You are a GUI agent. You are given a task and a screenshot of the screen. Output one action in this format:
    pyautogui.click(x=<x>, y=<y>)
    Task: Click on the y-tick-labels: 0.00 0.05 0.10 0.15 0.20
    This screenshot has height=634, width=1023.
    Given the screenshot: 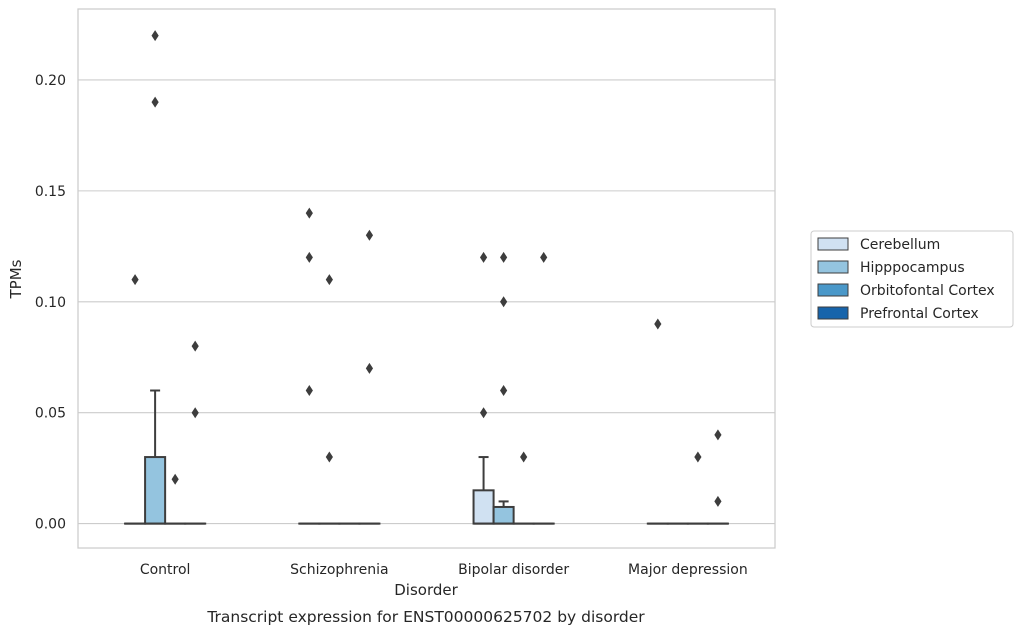 What is the action you would take?
    pyautogui.click(x=50, y=303)
    